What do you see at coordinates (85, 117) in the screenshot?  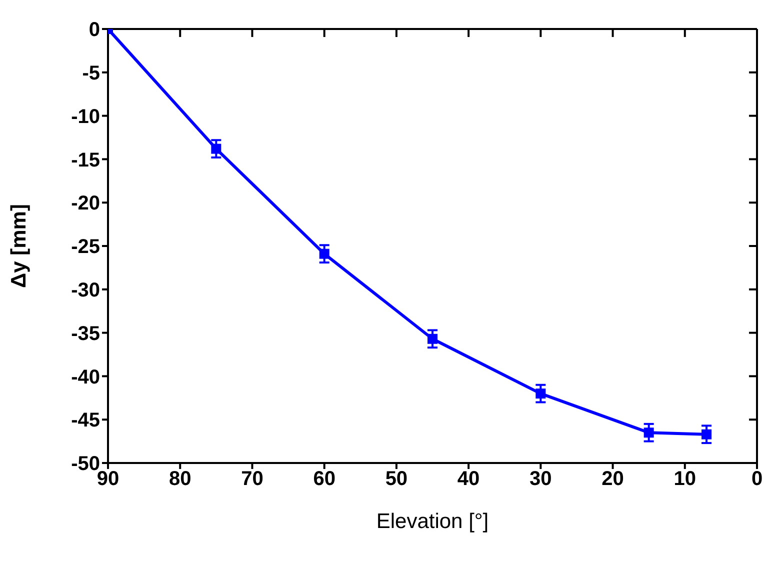 I see `y-tick-label: -10` at bounding box center [85, 117].